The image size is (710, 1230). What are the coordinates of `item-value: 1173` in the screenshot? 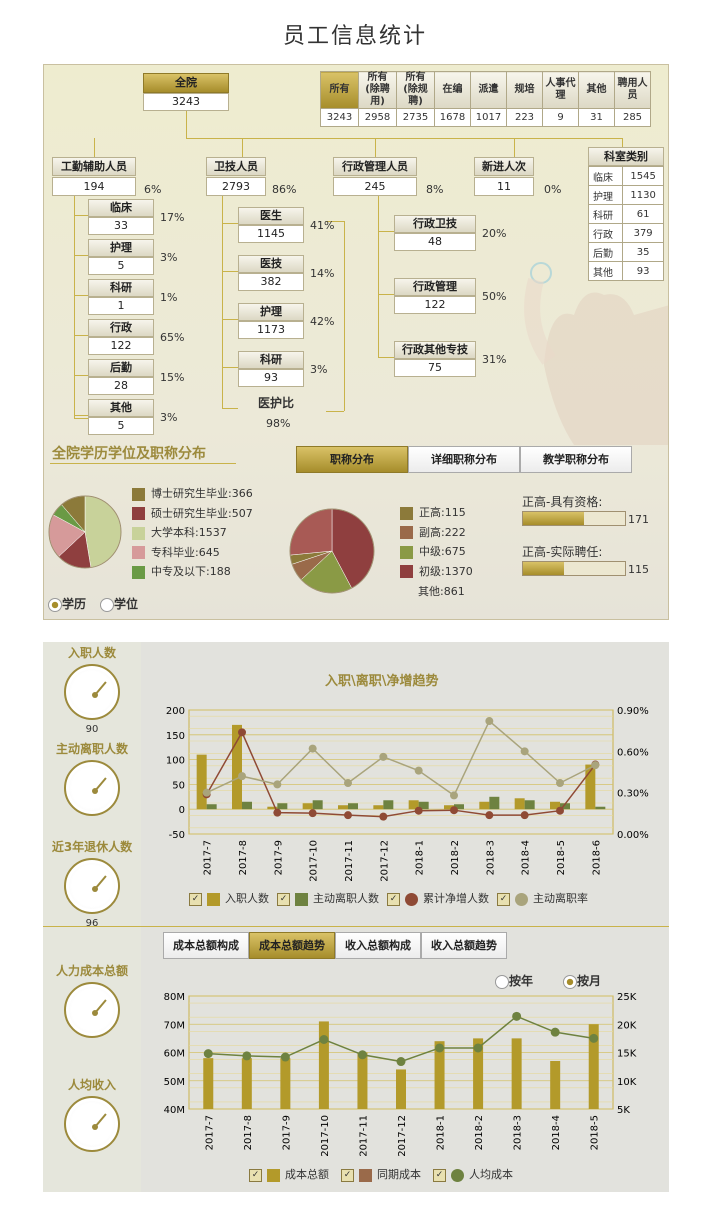 It's located at (271, 330).